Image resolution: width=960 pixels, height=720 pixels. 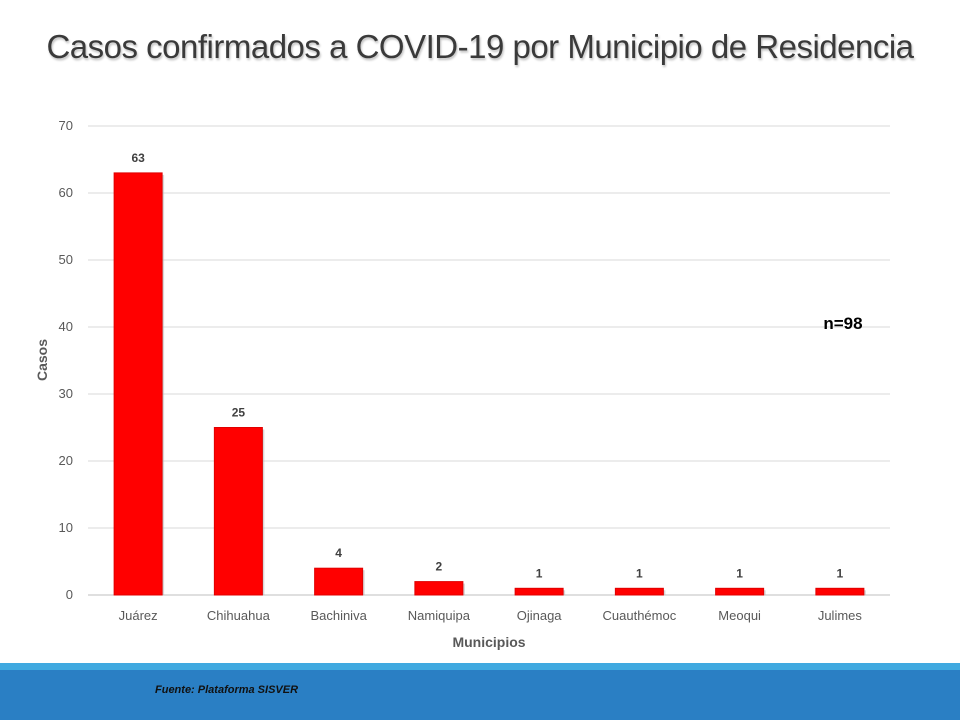 I want to click on y-tick-label: 70, so click(x=66, y=125).